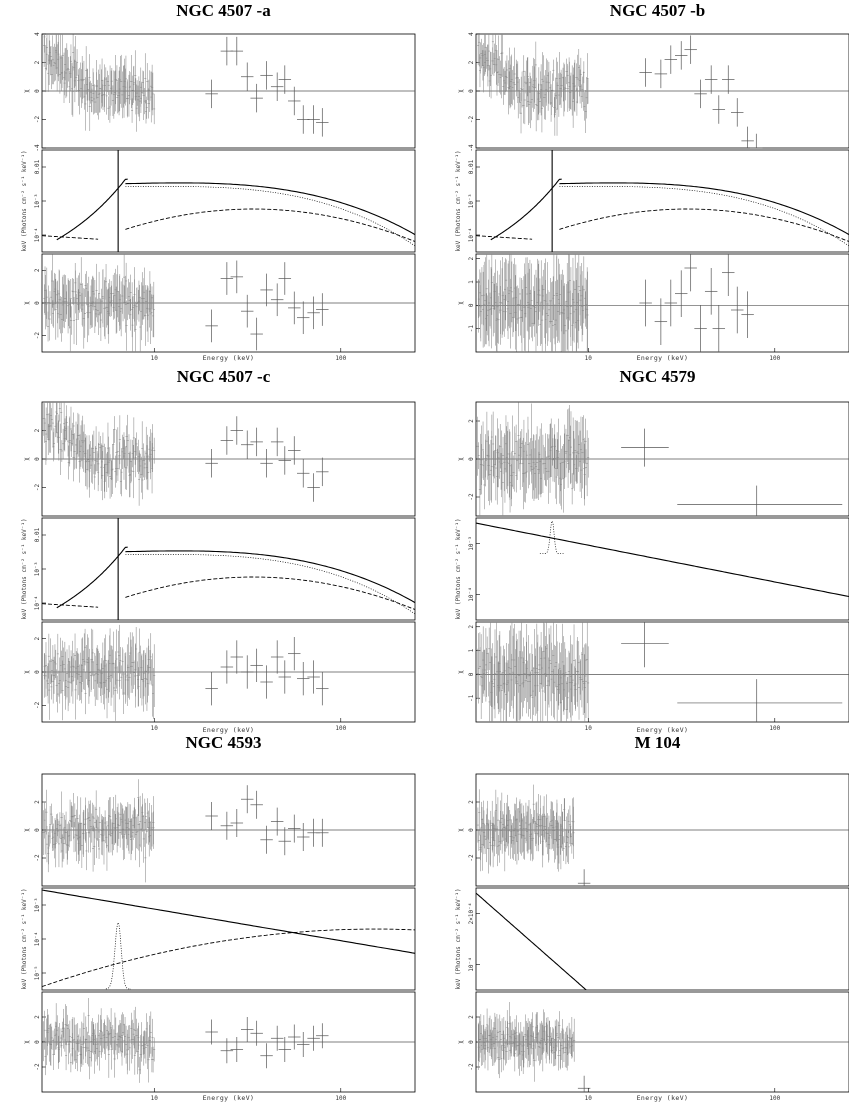 This screenshot has width=849, height=1105. I want to click on reflection-curve, so click(270, 593).